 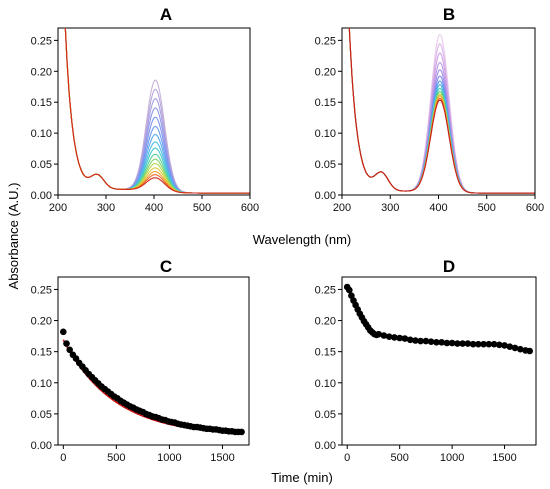 What do you see at coordinates (449, 14) in the screenshot?
I see `panel-b-label: B` at bounding box center [449, 14].